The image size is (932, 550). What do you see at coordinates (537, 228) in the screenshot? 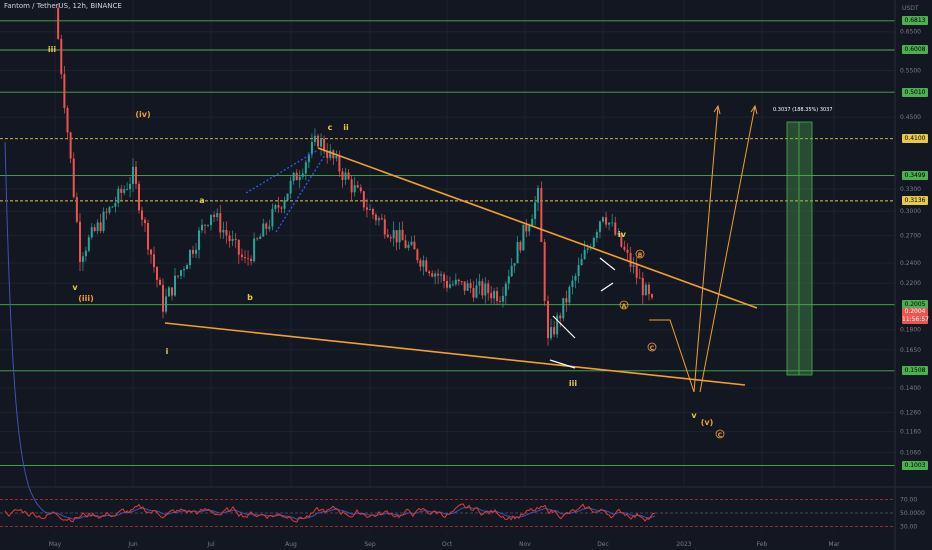
I see `wedge-upper-line` at bounding box center [537, 228].